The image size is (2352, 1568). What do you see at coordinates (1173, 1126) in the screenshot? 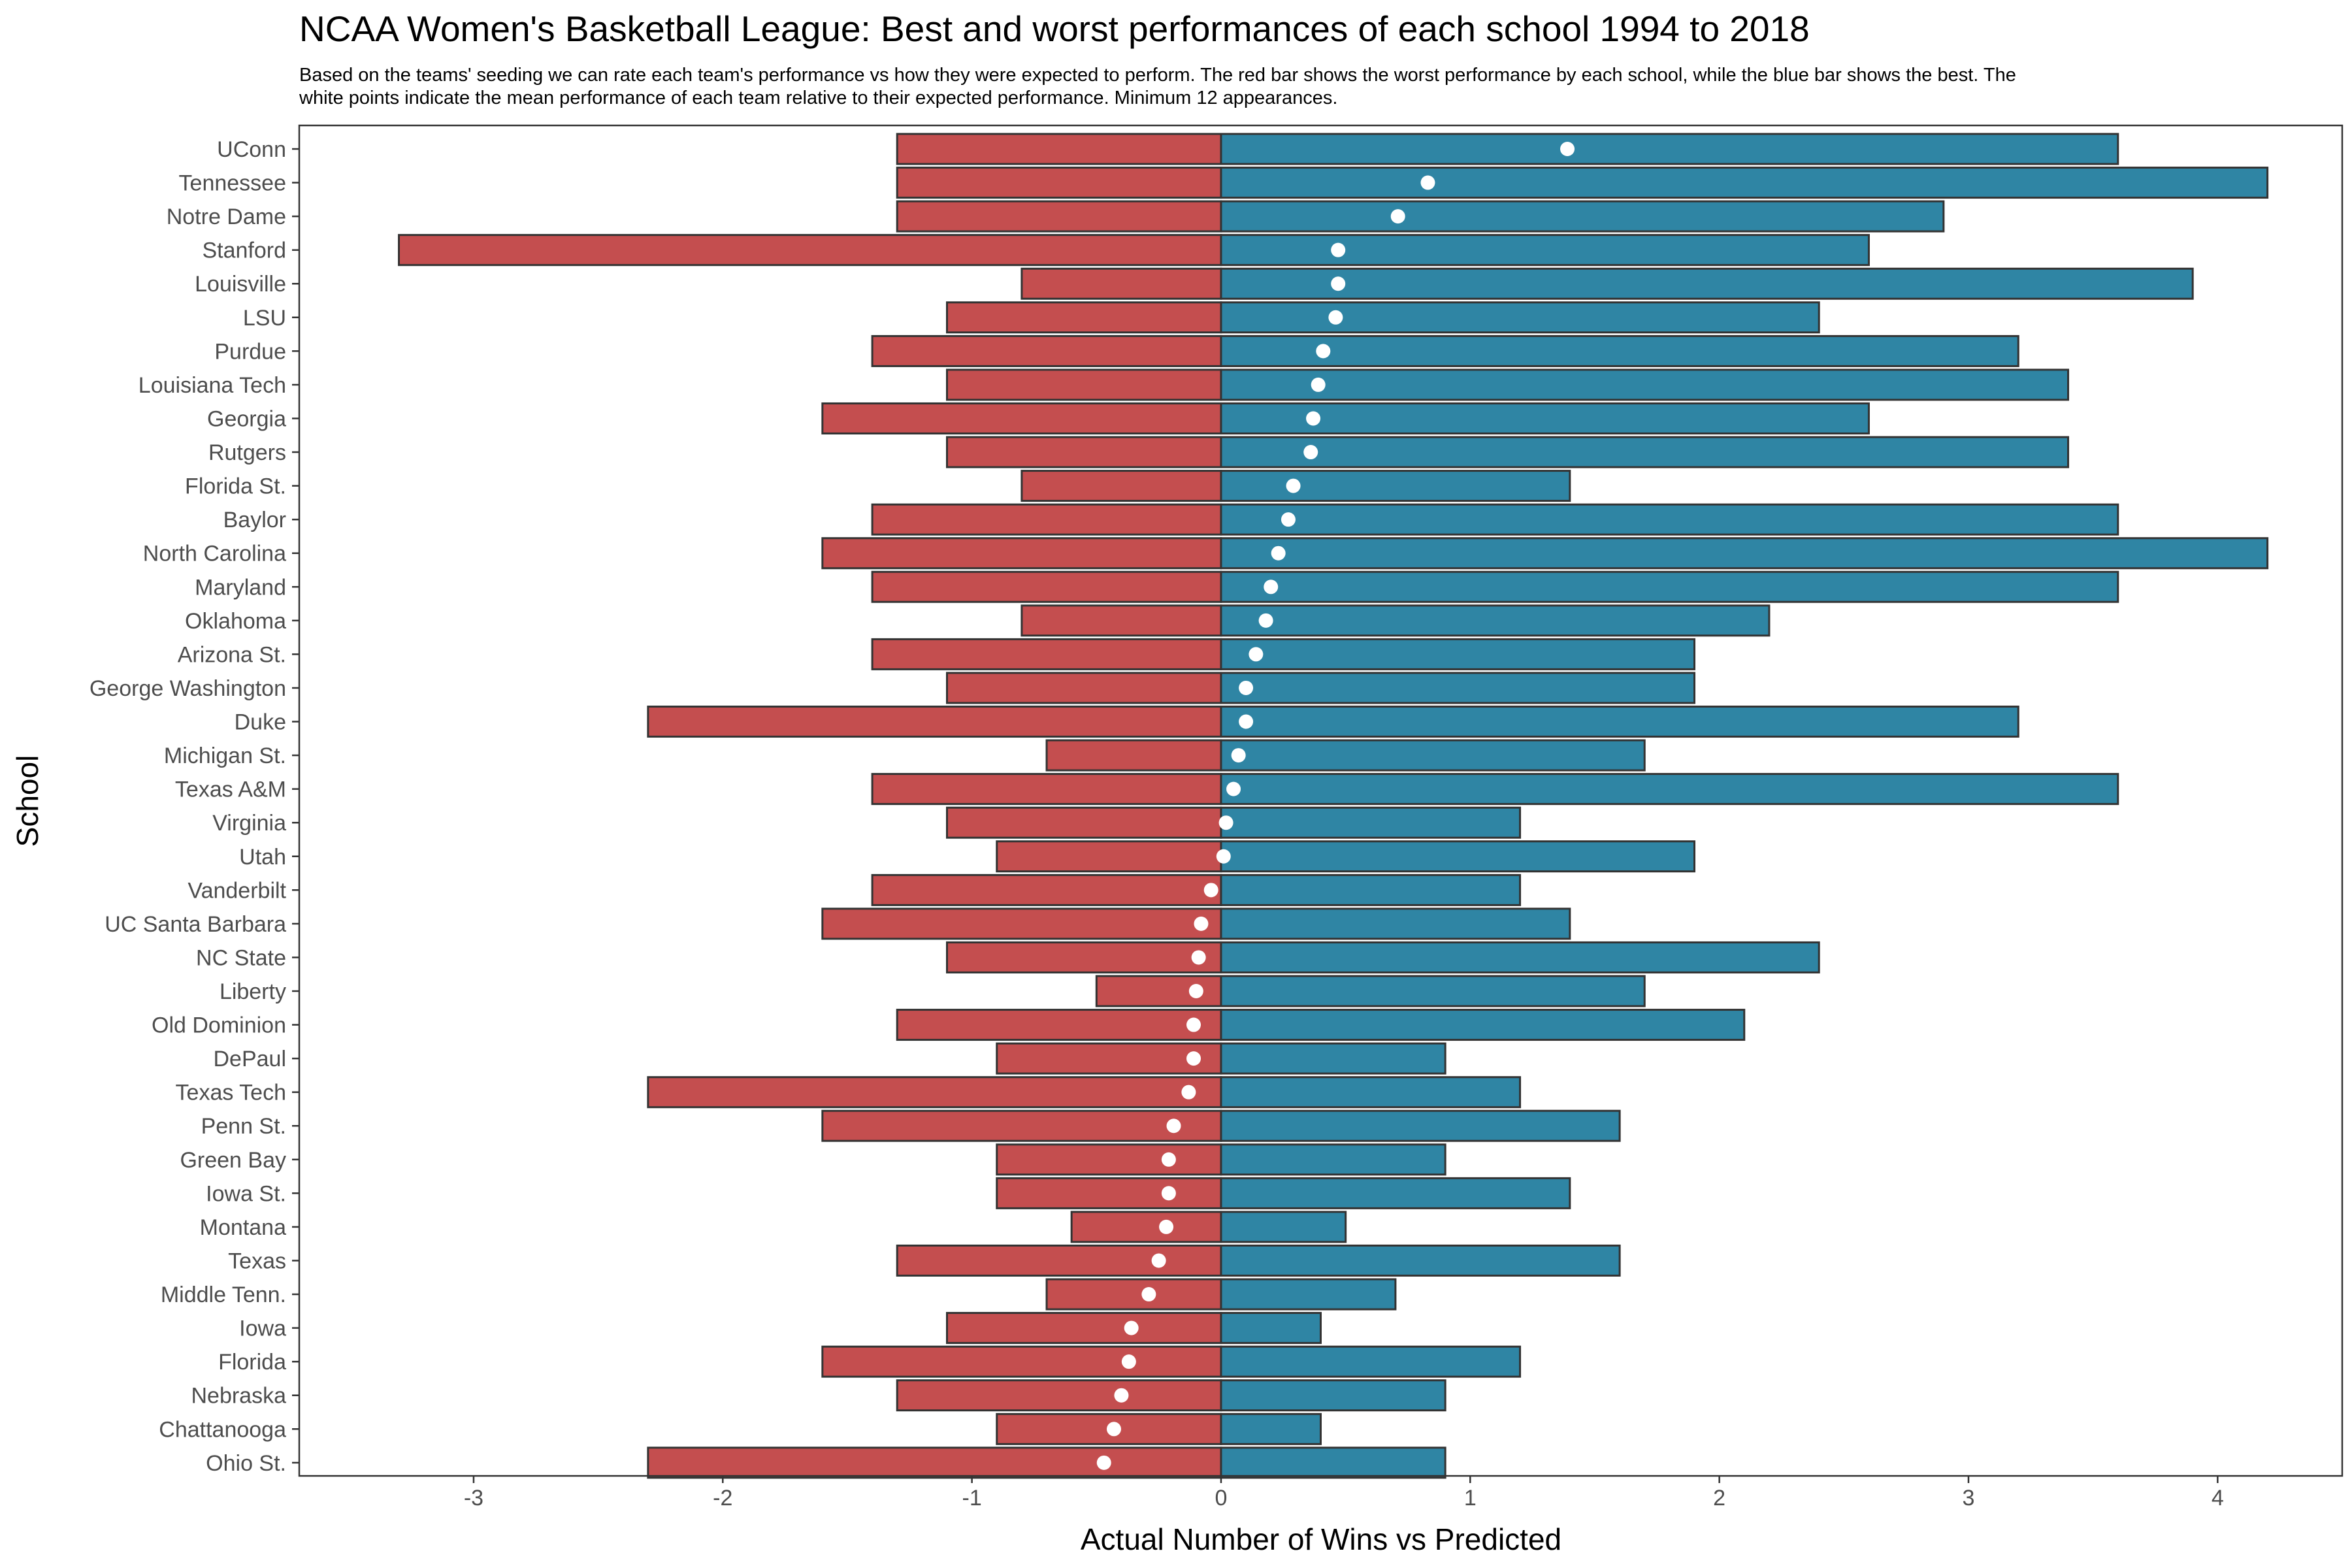
I see `mean-point-penn-st` at bounding box center [1173, 1126].